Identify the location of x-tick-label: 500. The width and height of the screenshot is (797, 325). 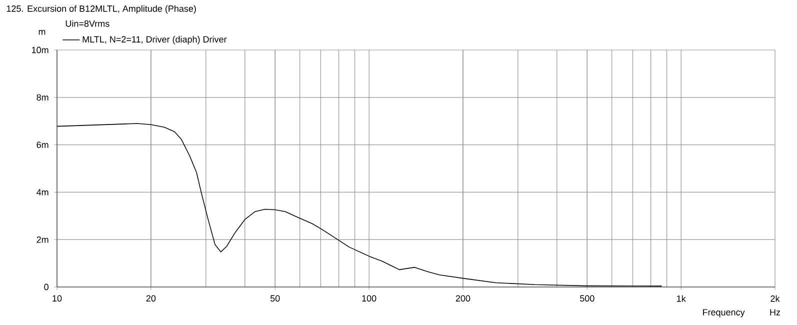
(587, 298).